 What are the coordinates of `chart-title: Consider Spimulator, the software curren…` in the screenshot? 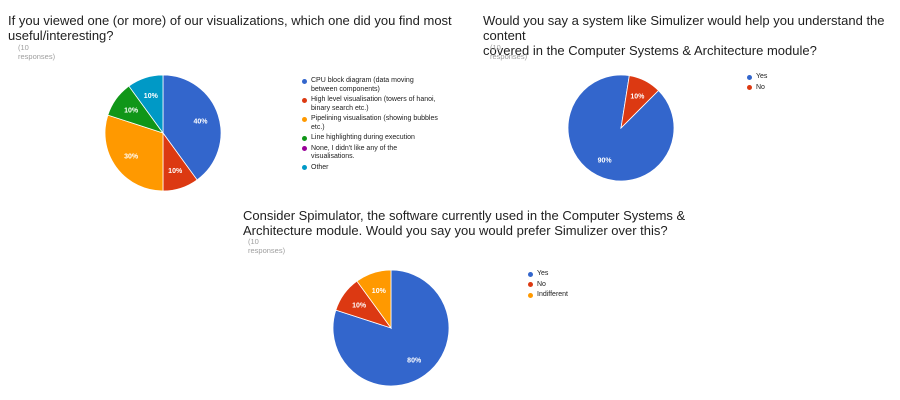 It's located at (464, 223).